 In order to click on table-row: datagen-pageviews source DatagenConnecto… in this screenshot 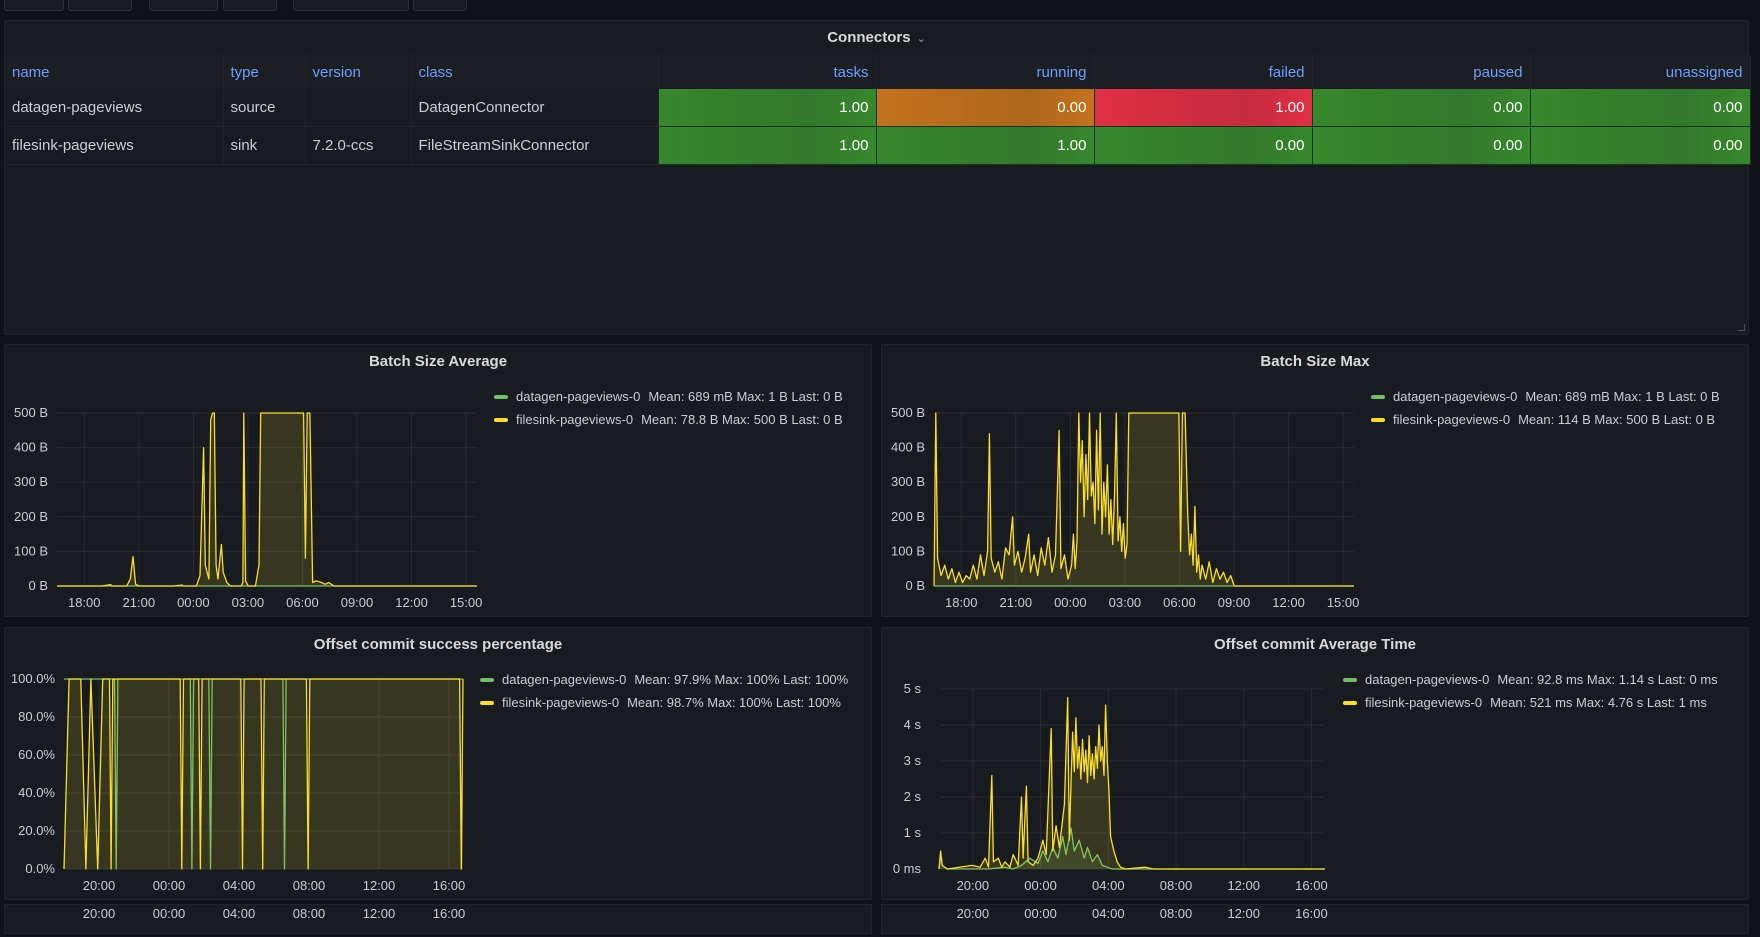, I will do `click(878, 108)`.